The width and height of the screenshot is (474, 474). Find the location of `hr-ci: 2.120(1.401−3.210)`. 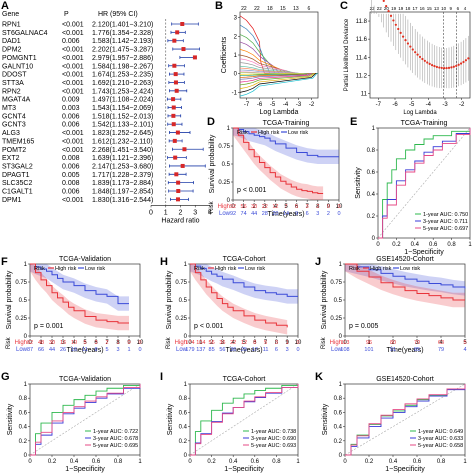

hr-ci: 2.120(1.401−3.210) is located at coordinates (122, 25).